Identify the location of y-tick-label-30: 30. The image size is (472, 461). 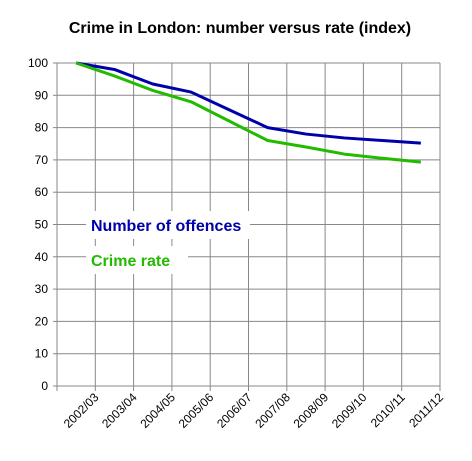
(42, 289).